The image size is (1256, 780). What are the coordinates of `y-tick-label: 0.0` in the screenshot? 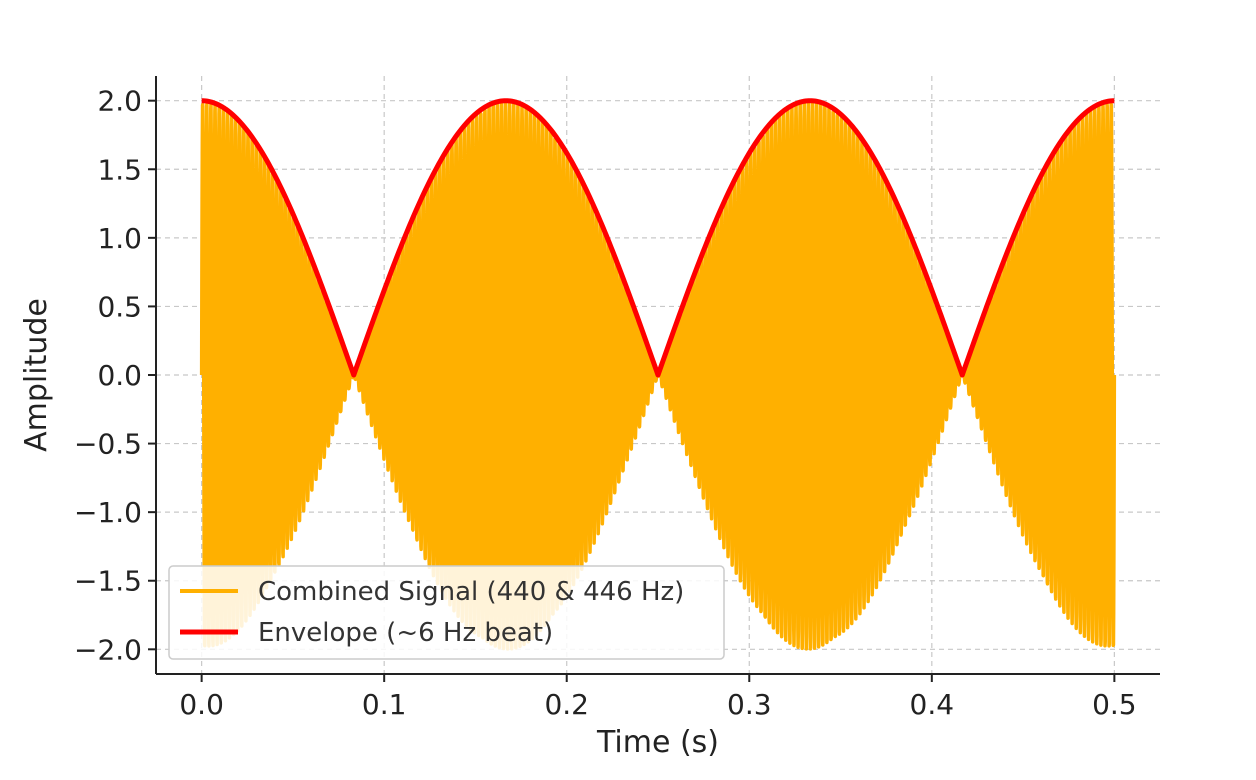 It's located at (119, 375).